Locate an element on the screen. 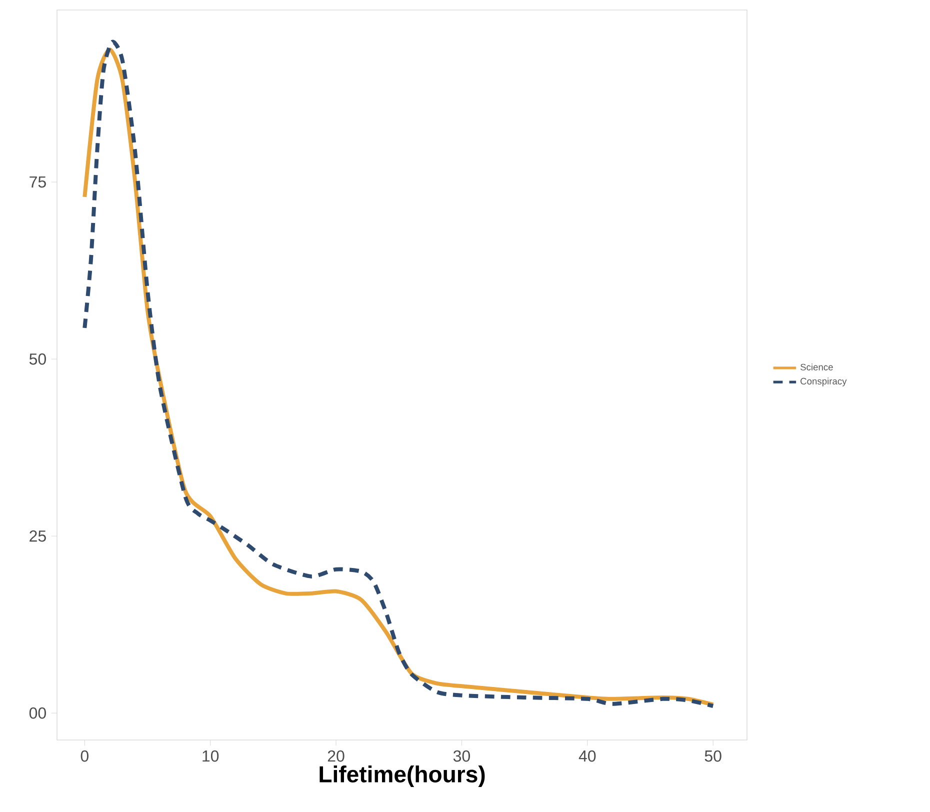 The height and width of the screenshot is (812, 930). x-tick-label: 40 is located at coordinates (587, 756).